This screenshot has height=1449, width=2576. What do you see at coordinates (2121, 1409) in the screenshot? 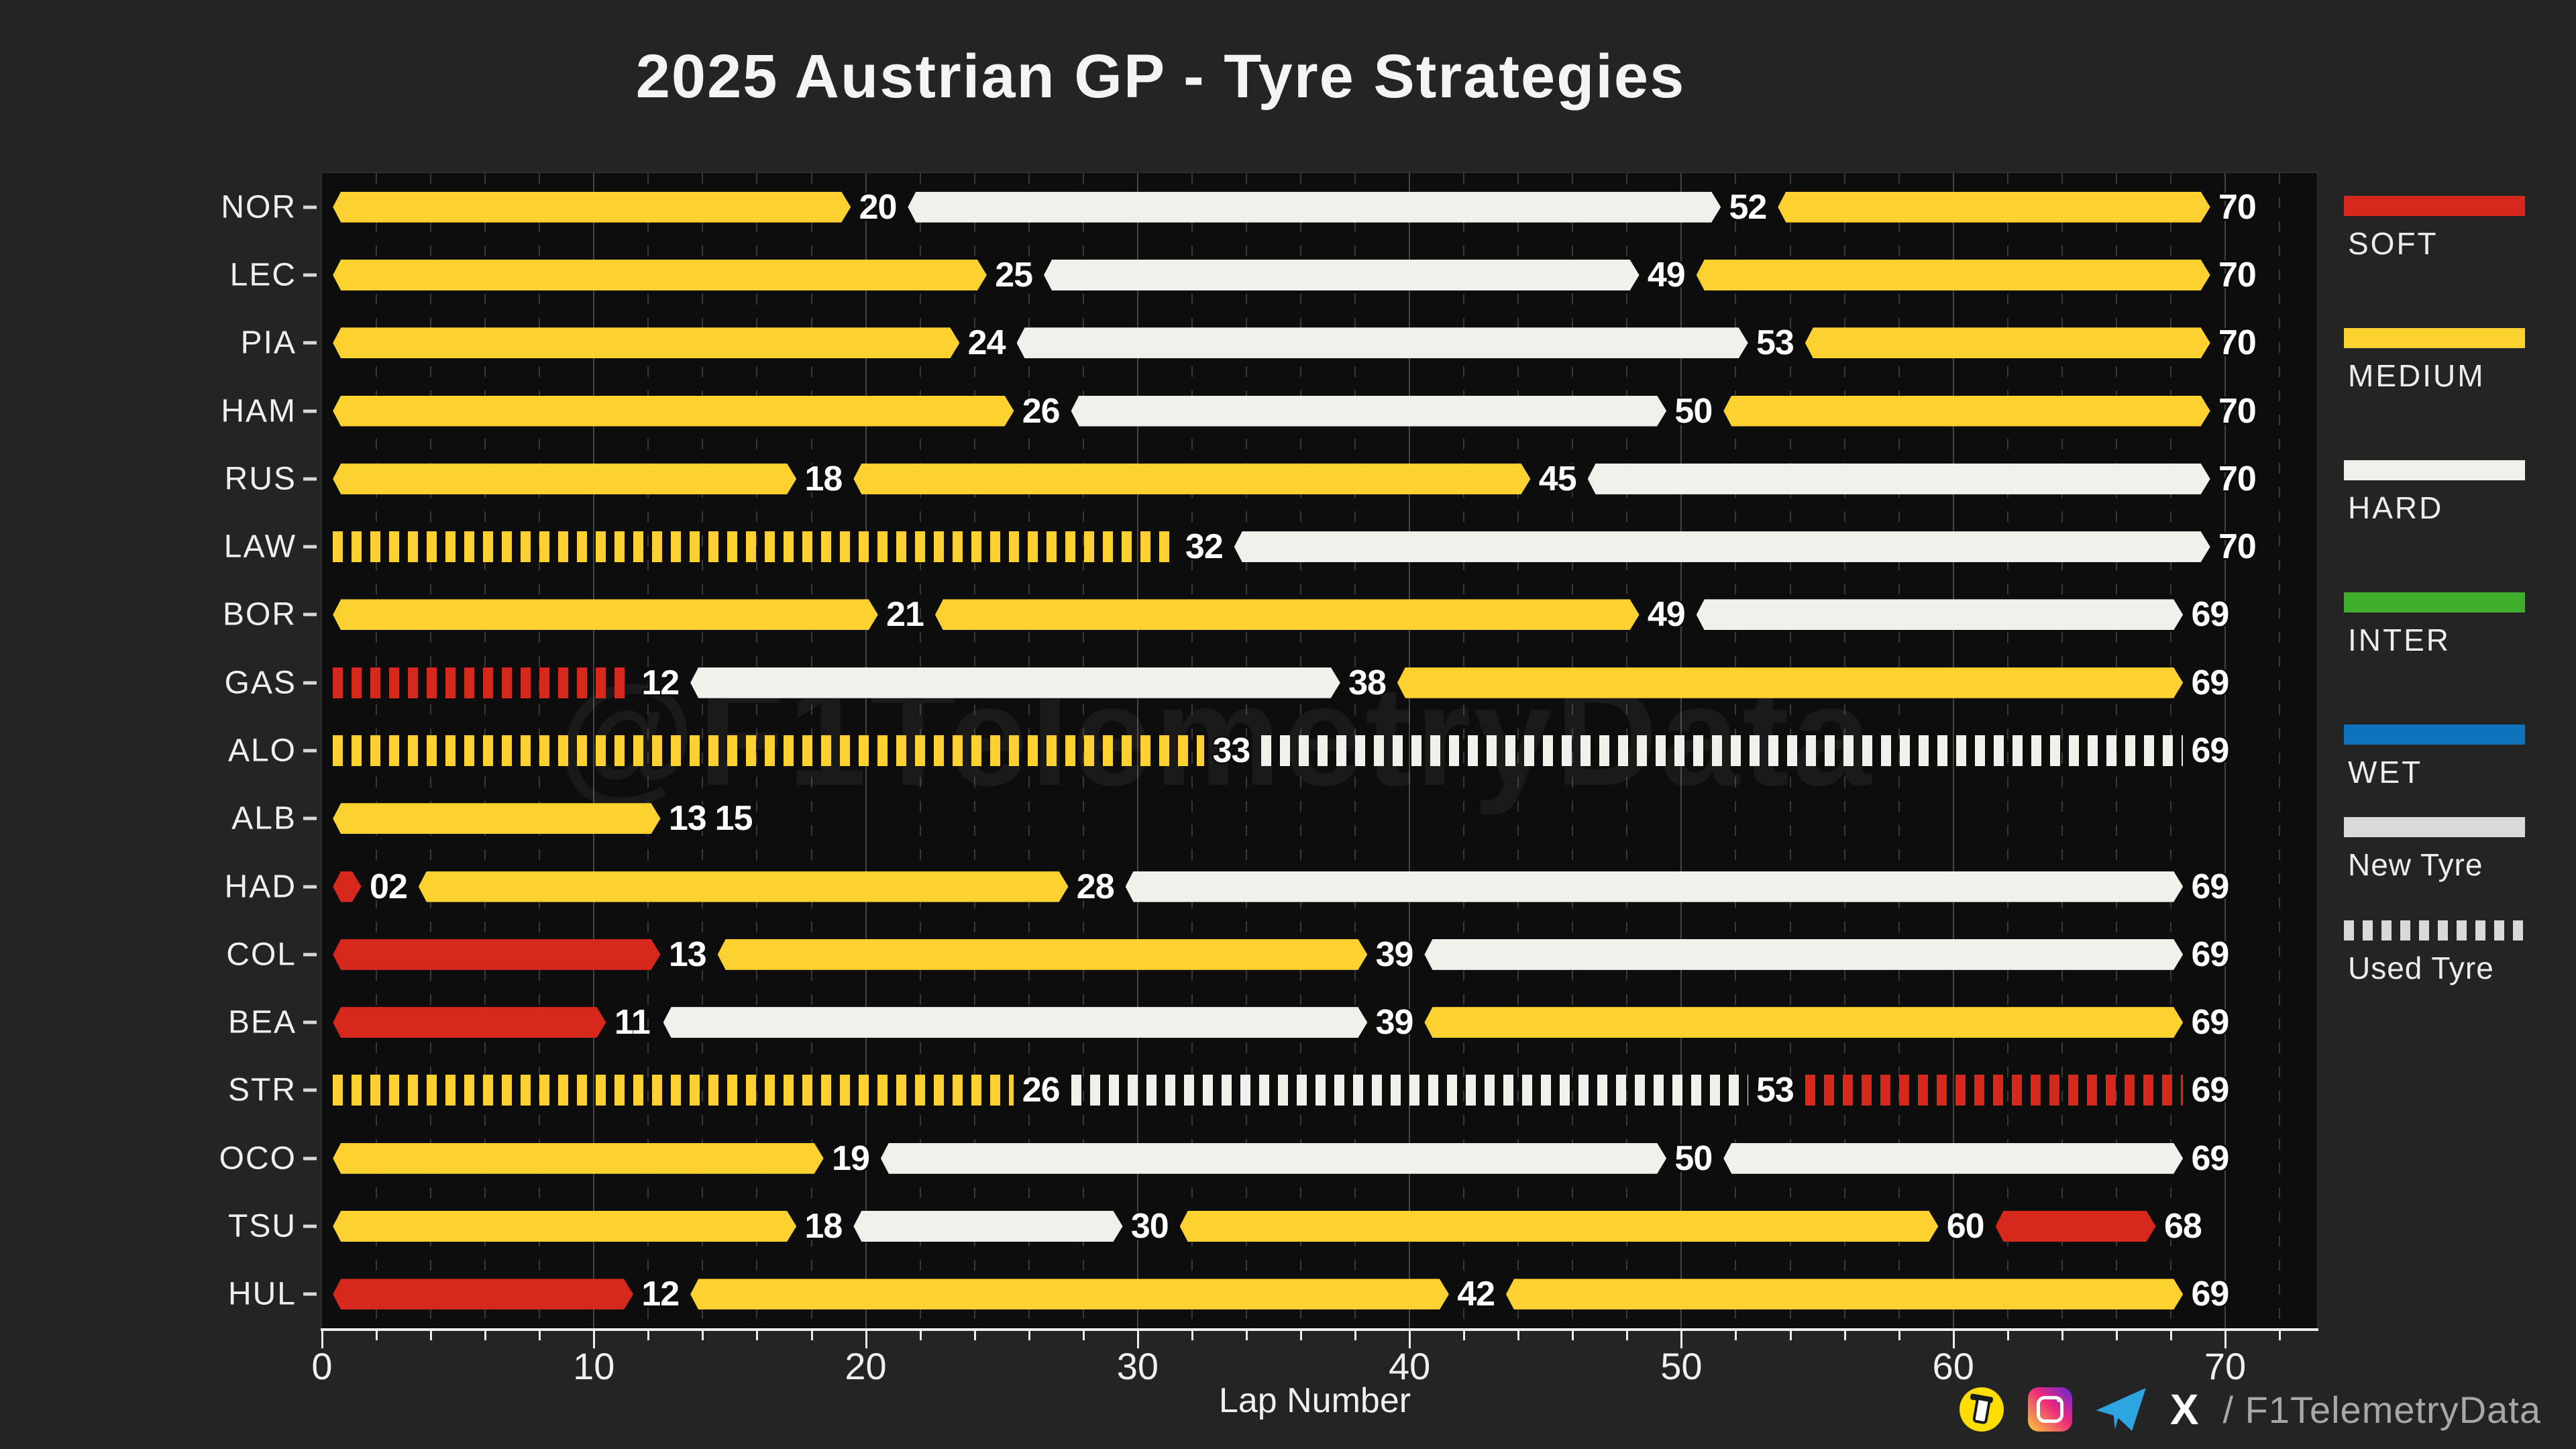
I see `telegram-icon` at bounding box center [2121, 1409].